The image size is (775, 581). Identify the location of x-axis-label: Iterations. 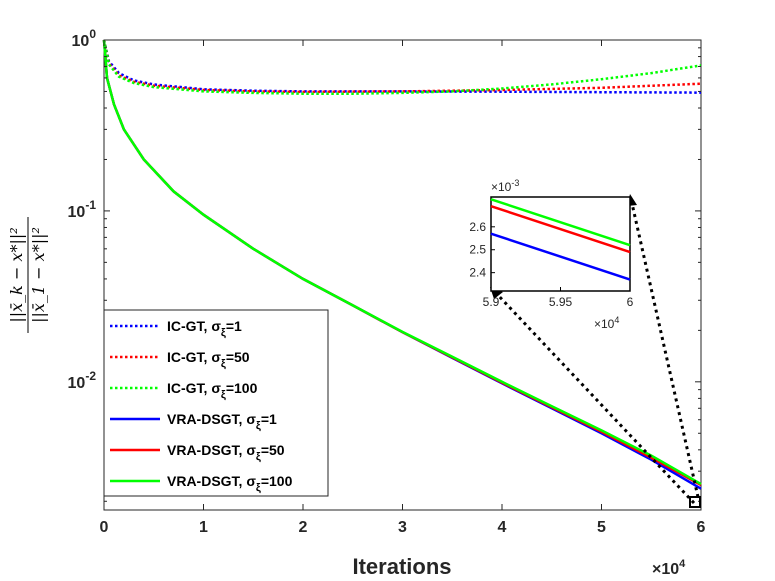
(401, 566).